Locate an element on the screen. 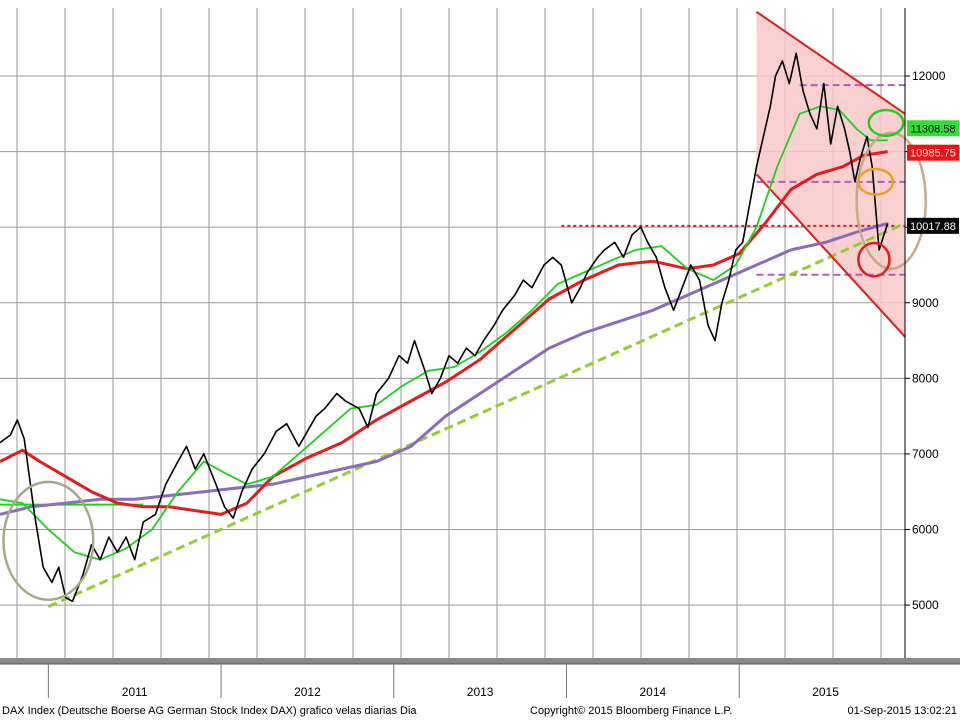  x-tick-label: 2013 is located at coordinates (480, 692).